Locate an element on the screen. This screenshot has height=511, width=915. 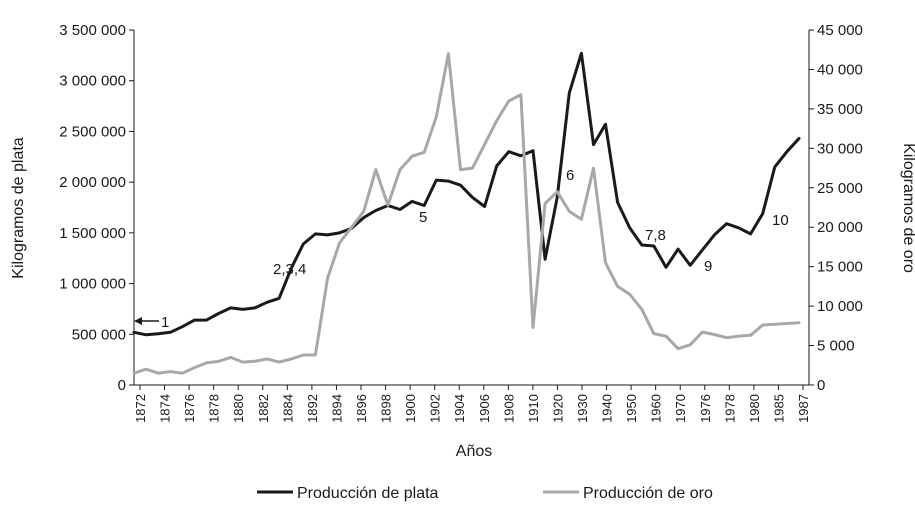
y-tick-right-label: 25 000 is located at coordinates (840, 188).